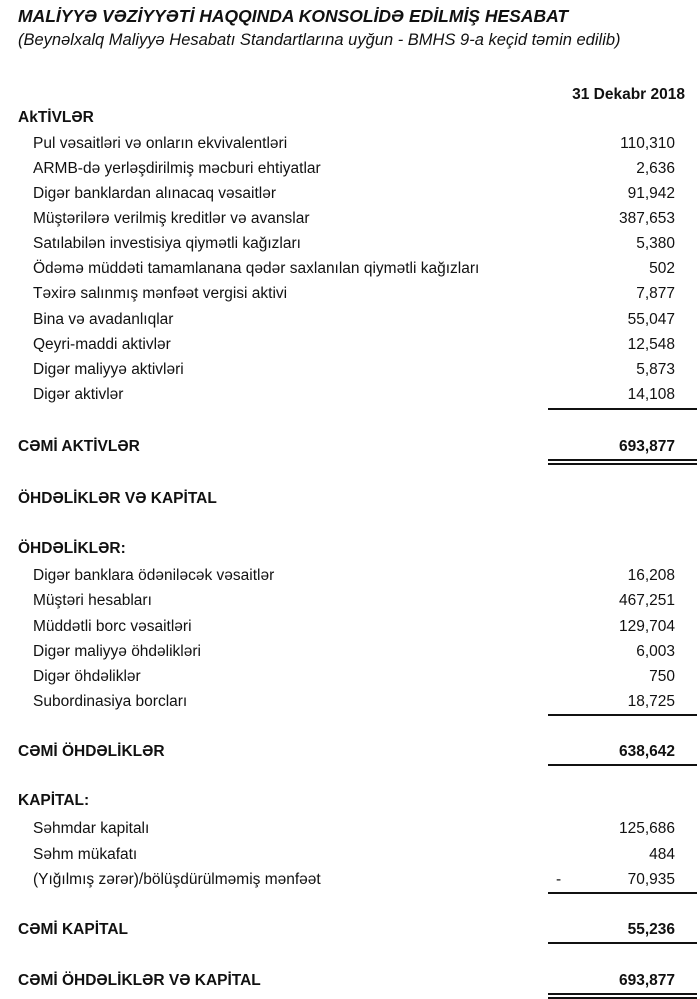 This screenshot has width=700, height=999. I want to click on line-item-value: 70,935, so click(651, 879).